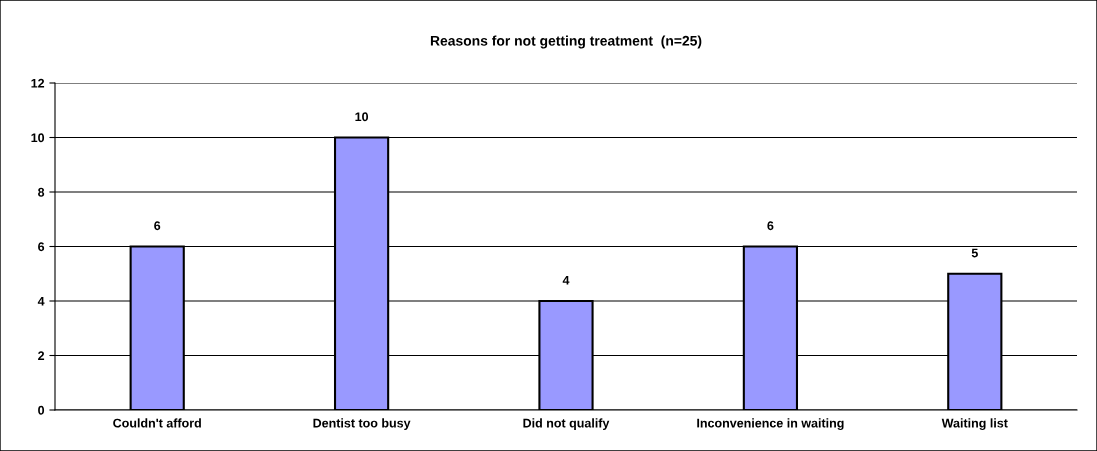 The image size is (1097, 451). Describe the element at coordinates (974, 253) in the screenshot. I see `data-label: 5` at that location.